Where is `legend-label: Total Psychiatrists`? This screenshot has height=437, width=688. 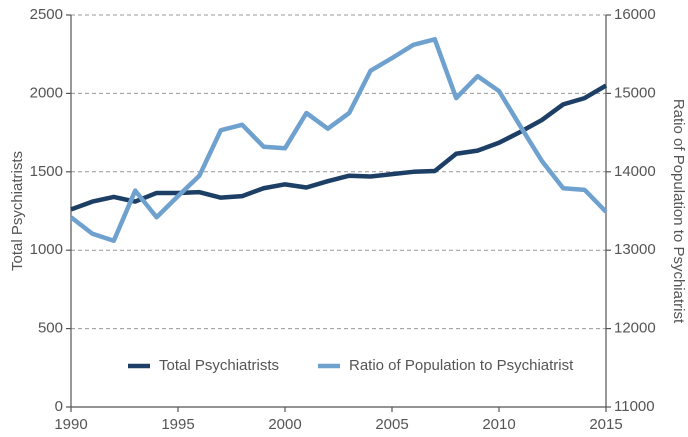
legend-label: Total Psychiatrists is located at coordinates (219, 365).